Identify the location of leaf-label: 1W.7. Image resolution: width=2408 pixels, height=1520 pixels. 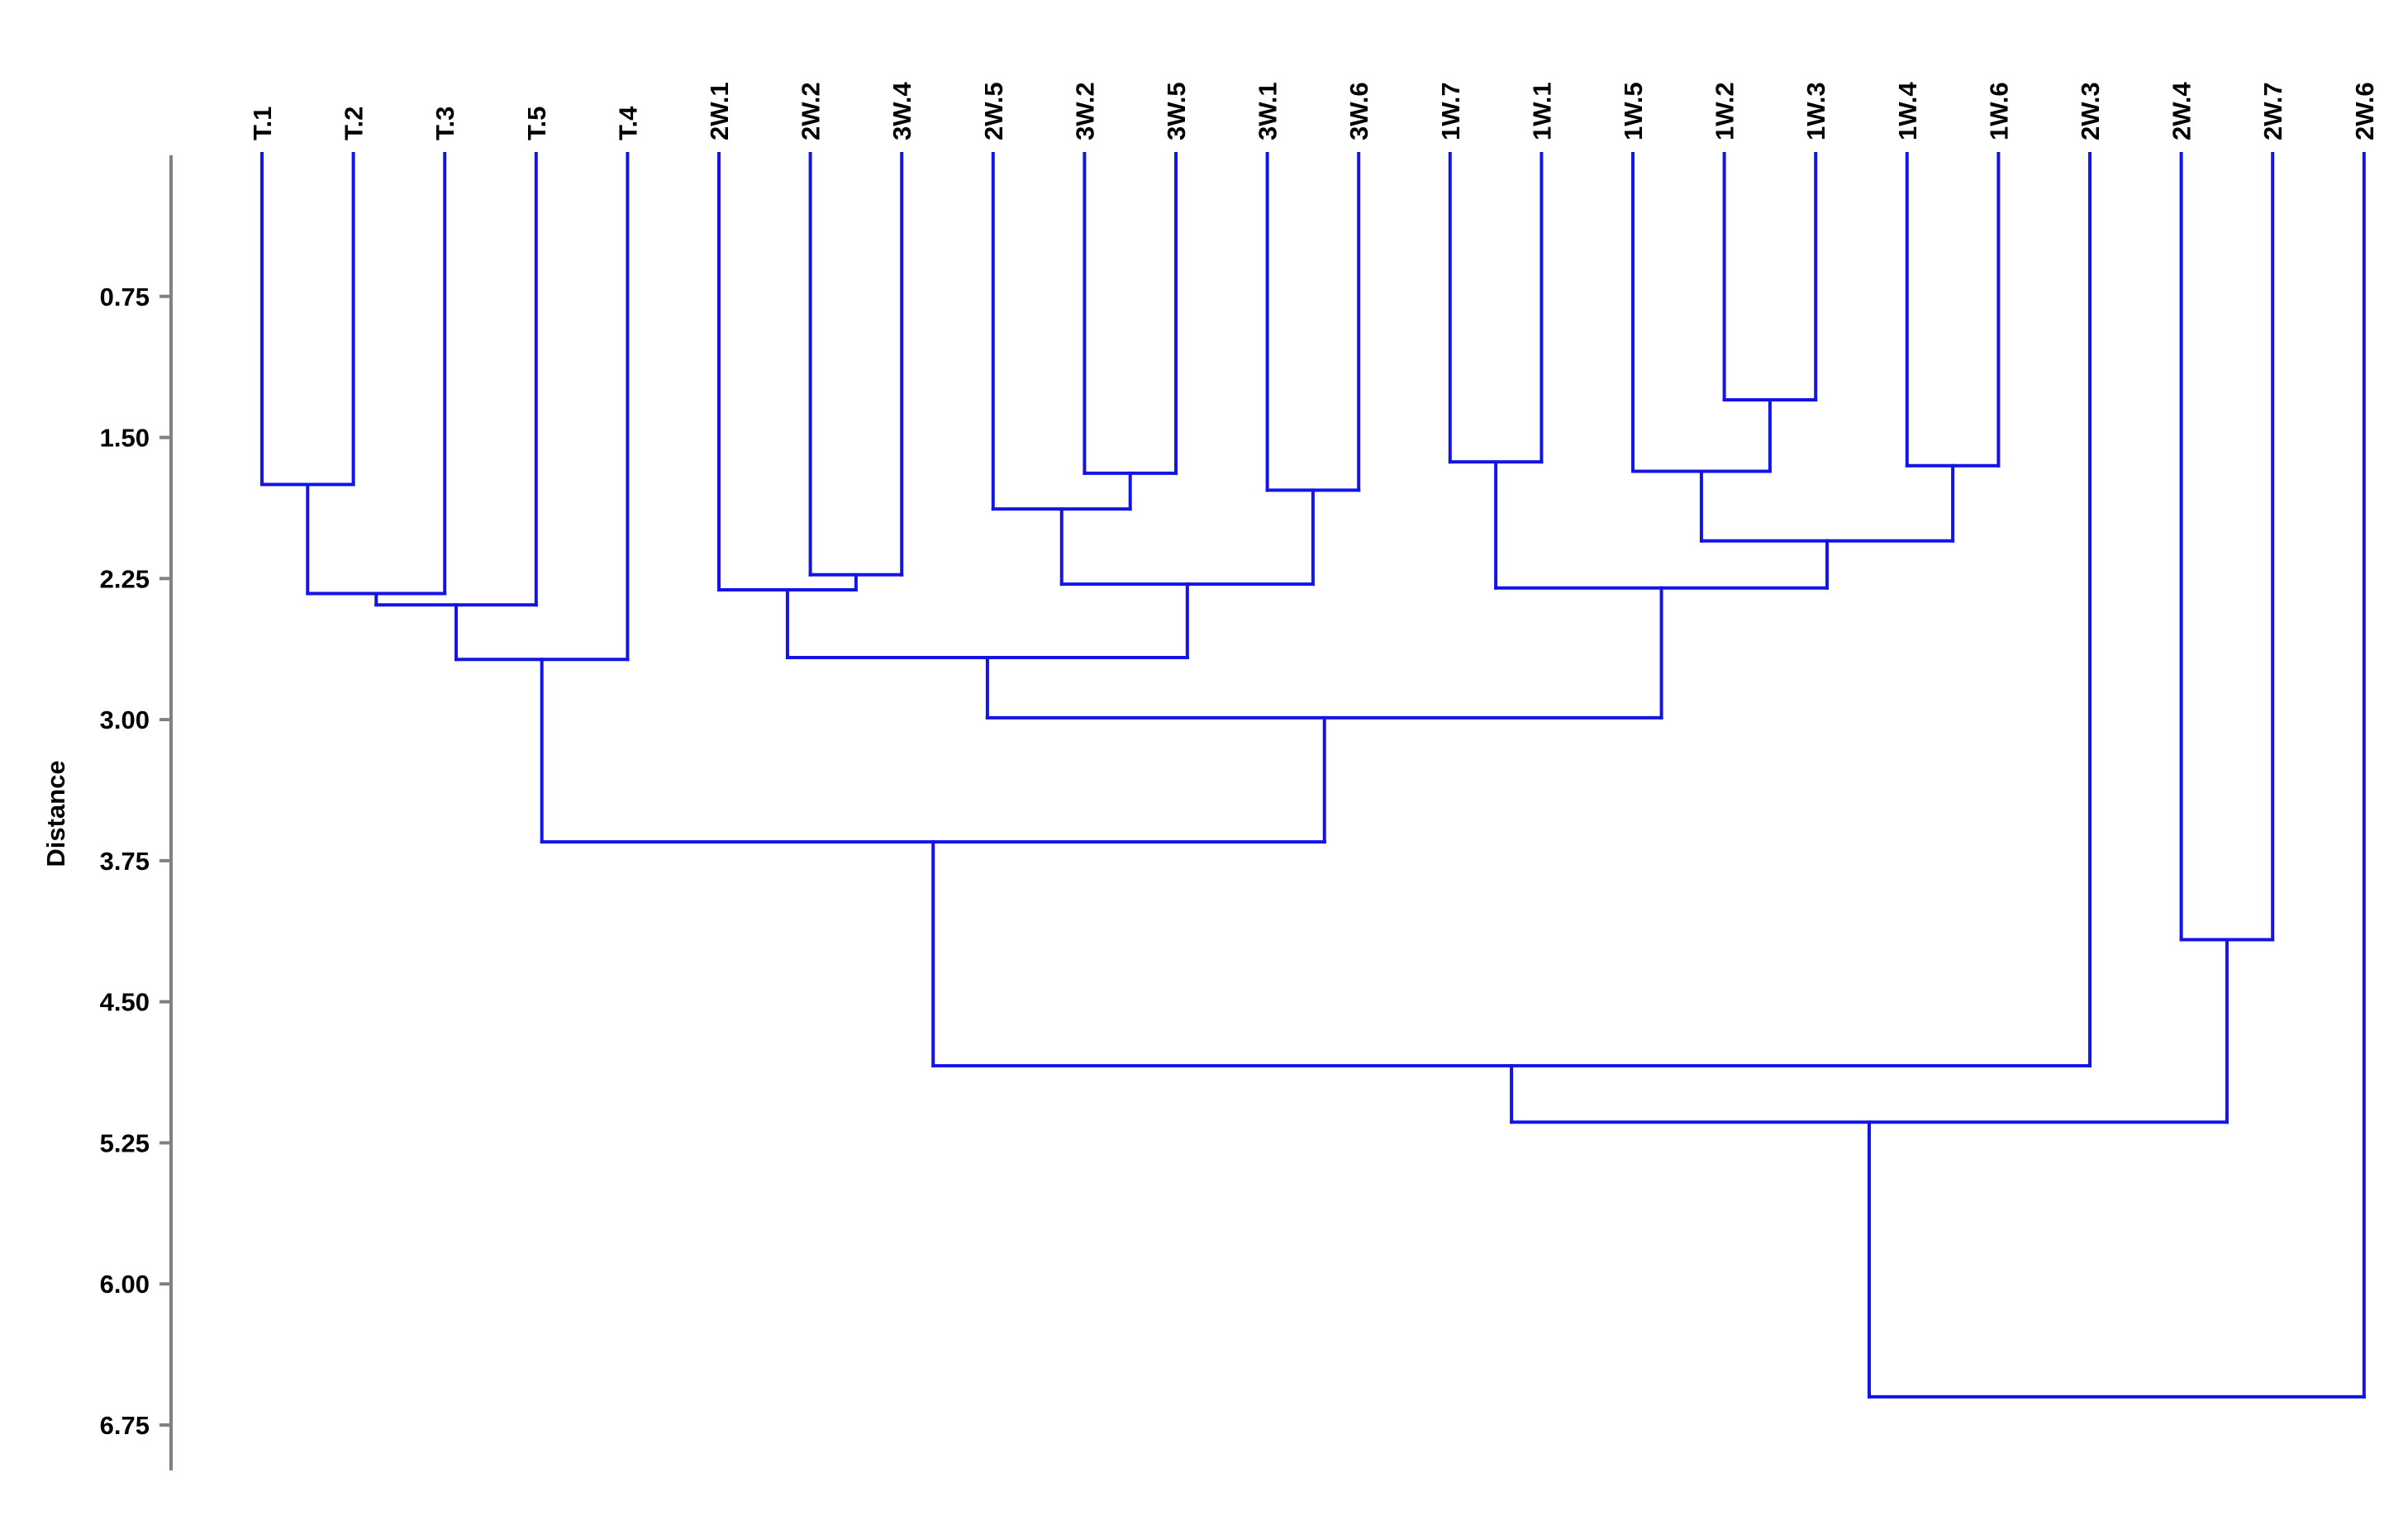
(1450, 111).